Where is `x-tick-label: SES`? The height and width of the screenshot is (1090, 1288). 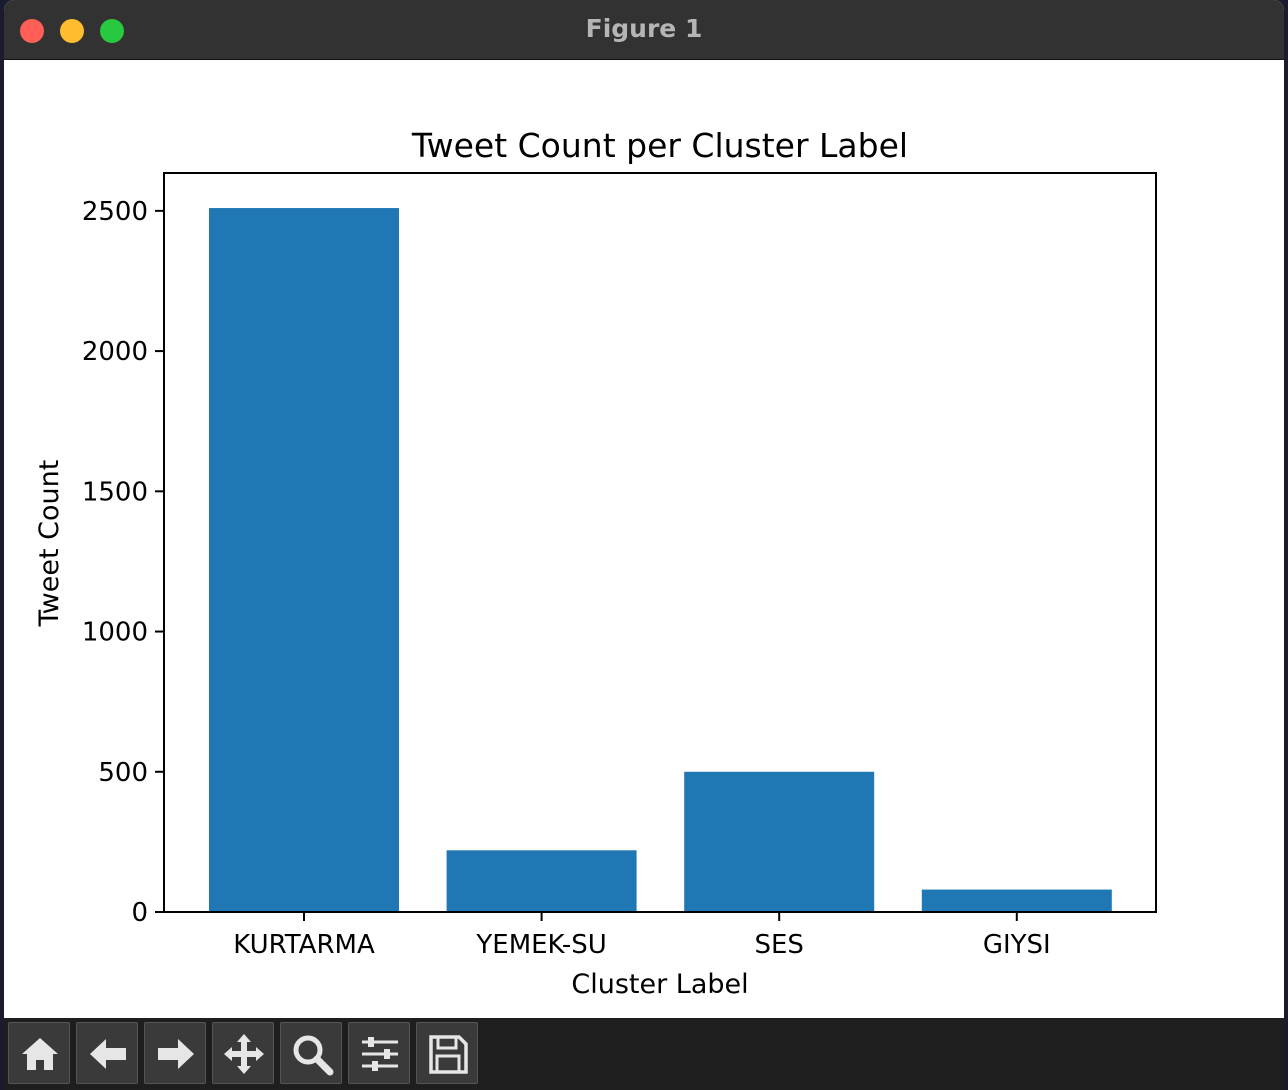
x-tick-label: SES is located at coordinates (778, 945).